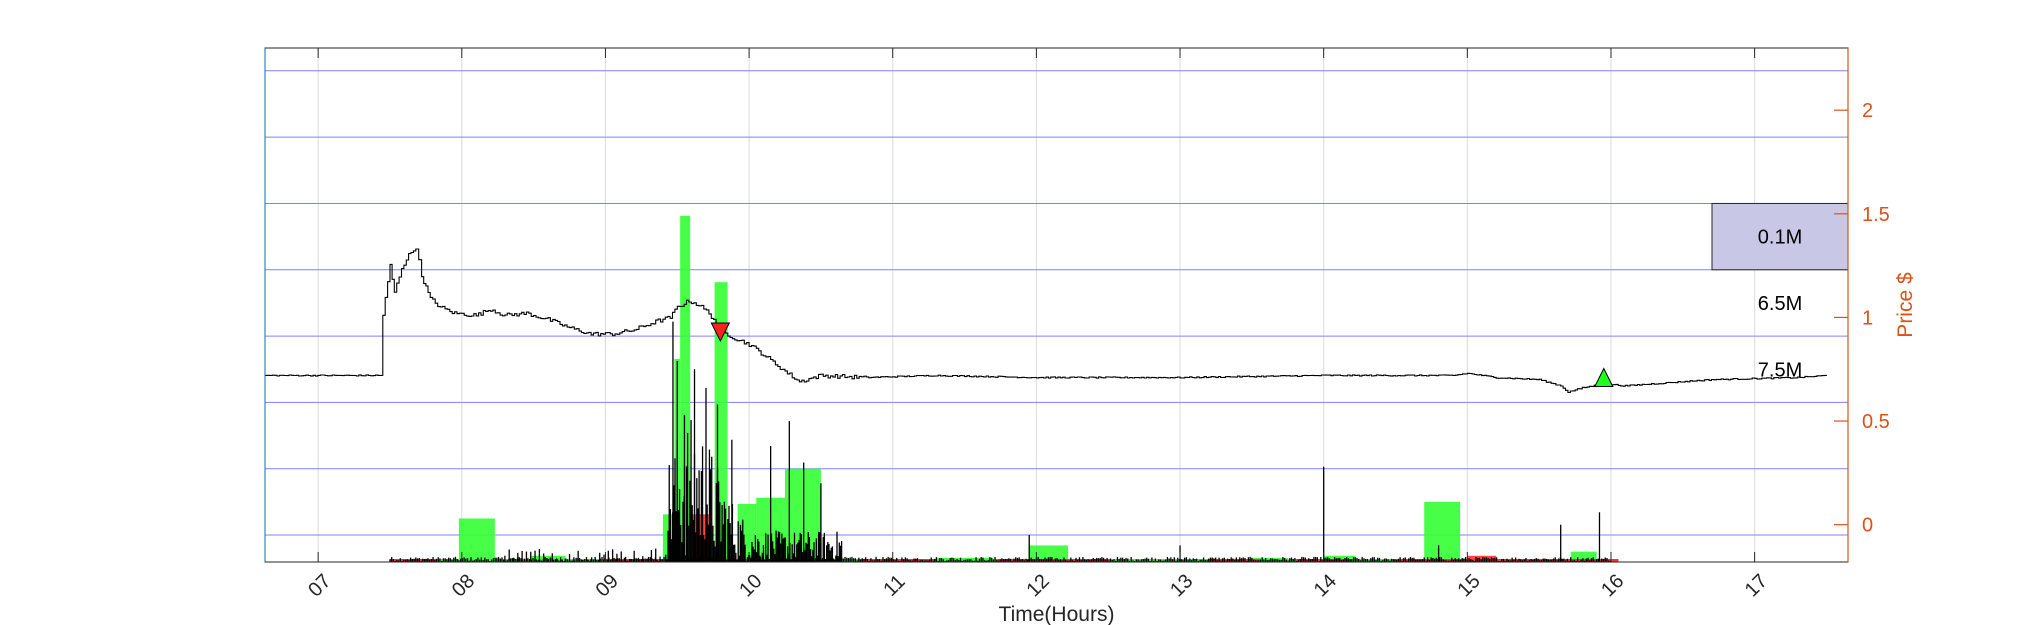 The image size is (2031, 625). I want to click on trade-markers, so click(1162, 355).